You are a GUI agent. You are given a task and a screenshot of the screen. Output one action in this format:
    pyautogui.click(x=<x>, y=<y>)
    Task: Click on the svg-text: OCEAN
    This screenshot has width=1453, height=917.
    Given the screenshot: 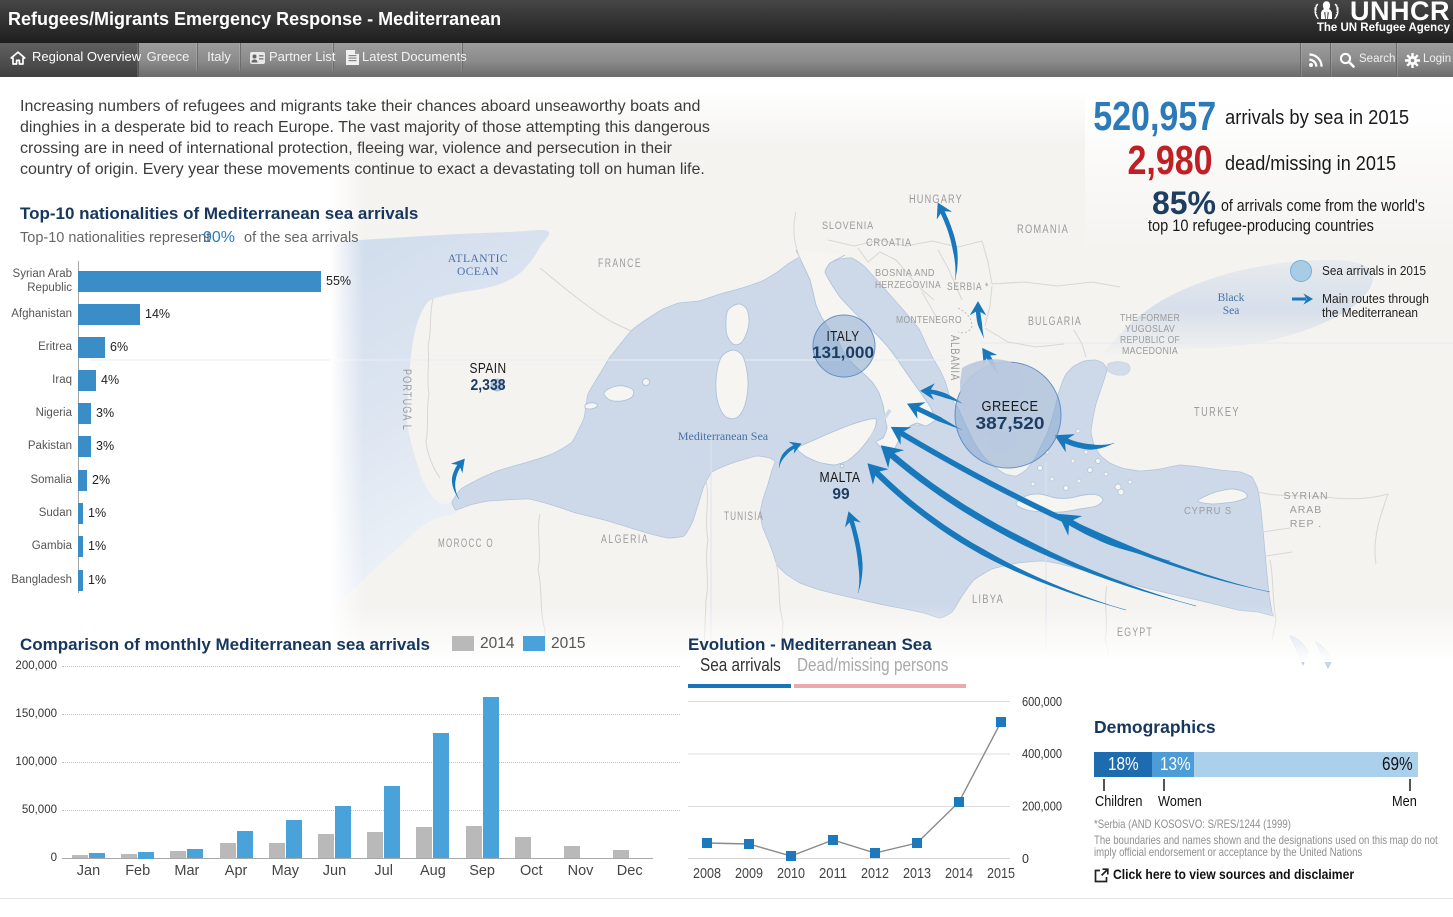 What is the action you would take?
    pyautogui.click(x=478, y=272)
    